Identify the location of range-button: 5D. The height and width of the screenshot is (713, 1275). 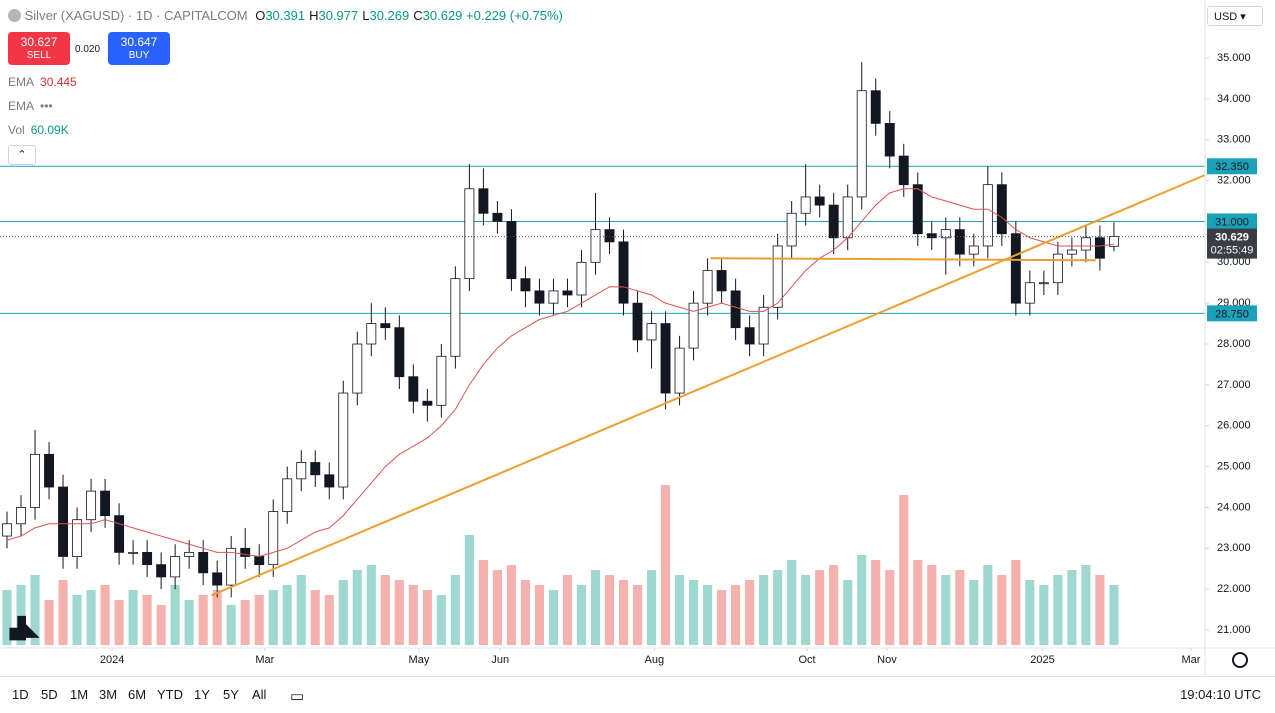
(49, 694).